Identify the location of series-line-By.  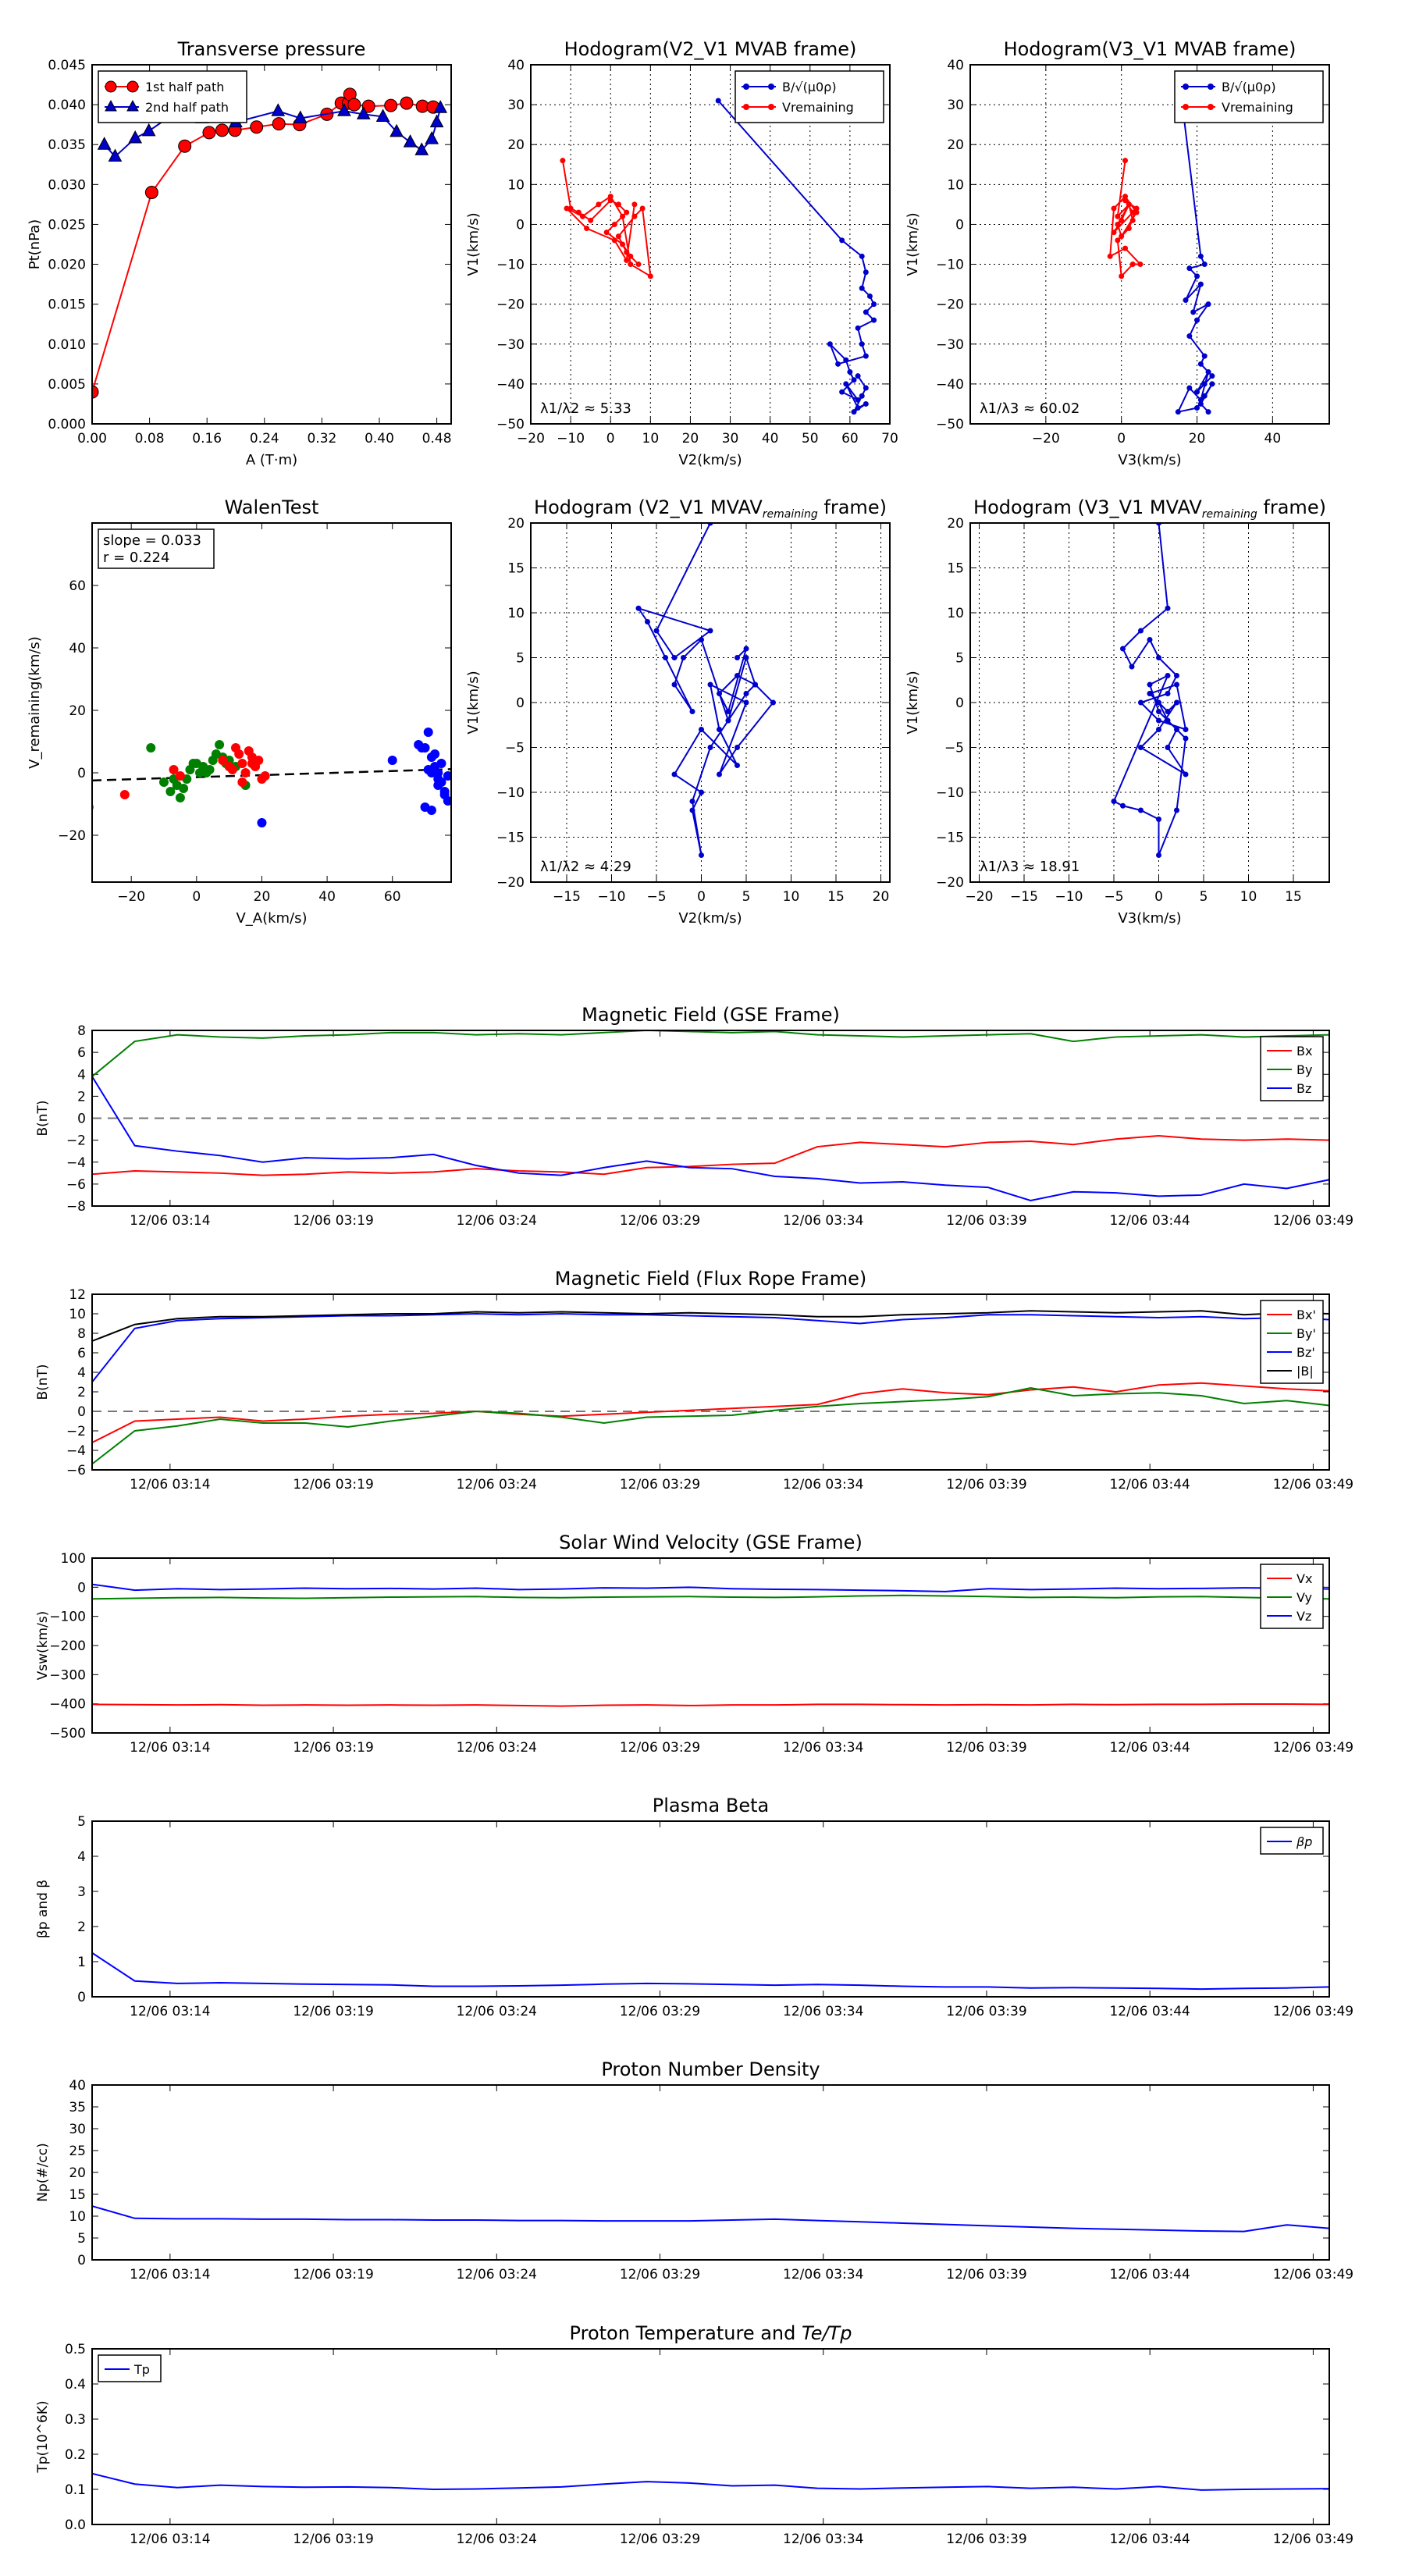
(711, 1053).